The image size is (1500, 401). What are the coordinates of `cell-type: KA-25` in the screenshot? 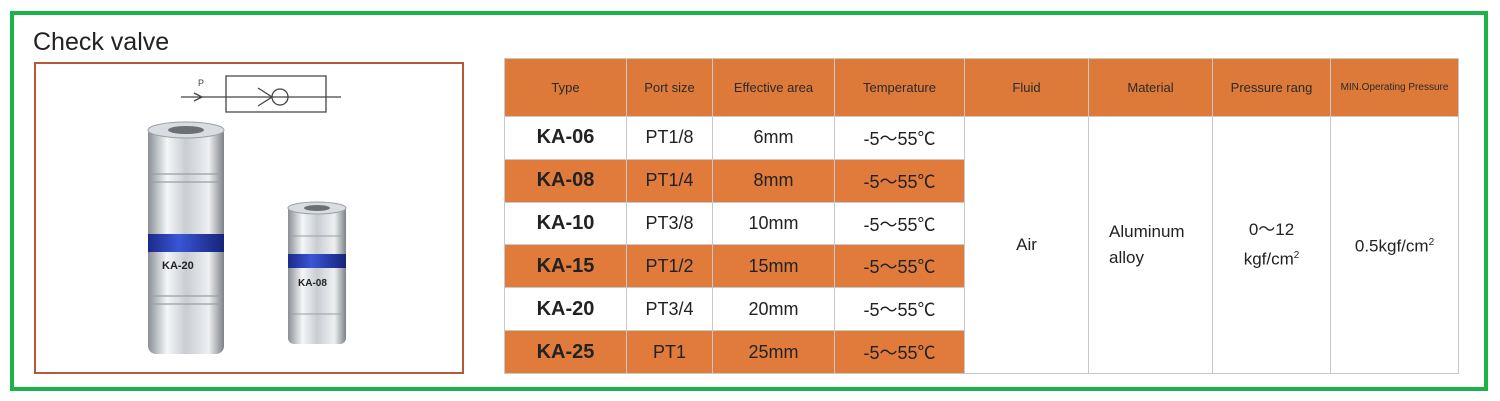 It's located at (565, 352).